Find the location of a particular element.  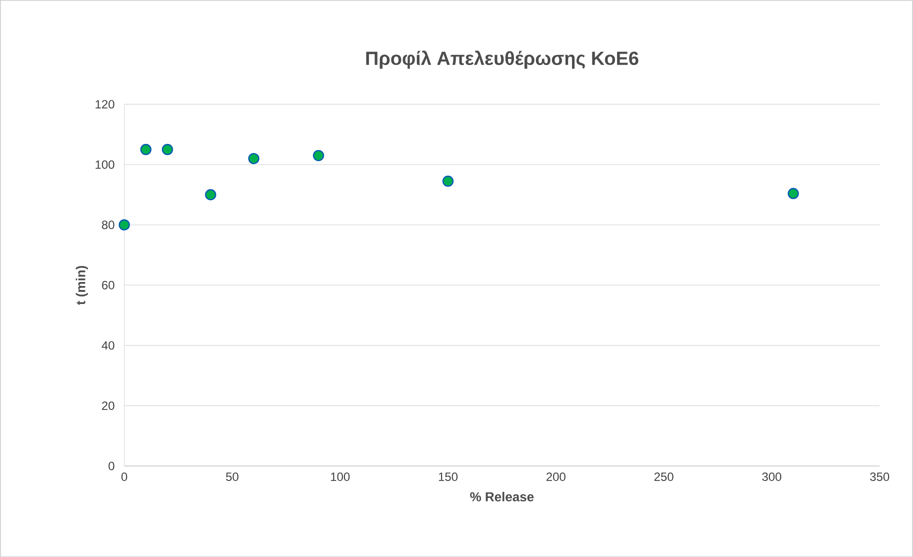

x-axis-title: % Release is located at coordinates (502, 497).